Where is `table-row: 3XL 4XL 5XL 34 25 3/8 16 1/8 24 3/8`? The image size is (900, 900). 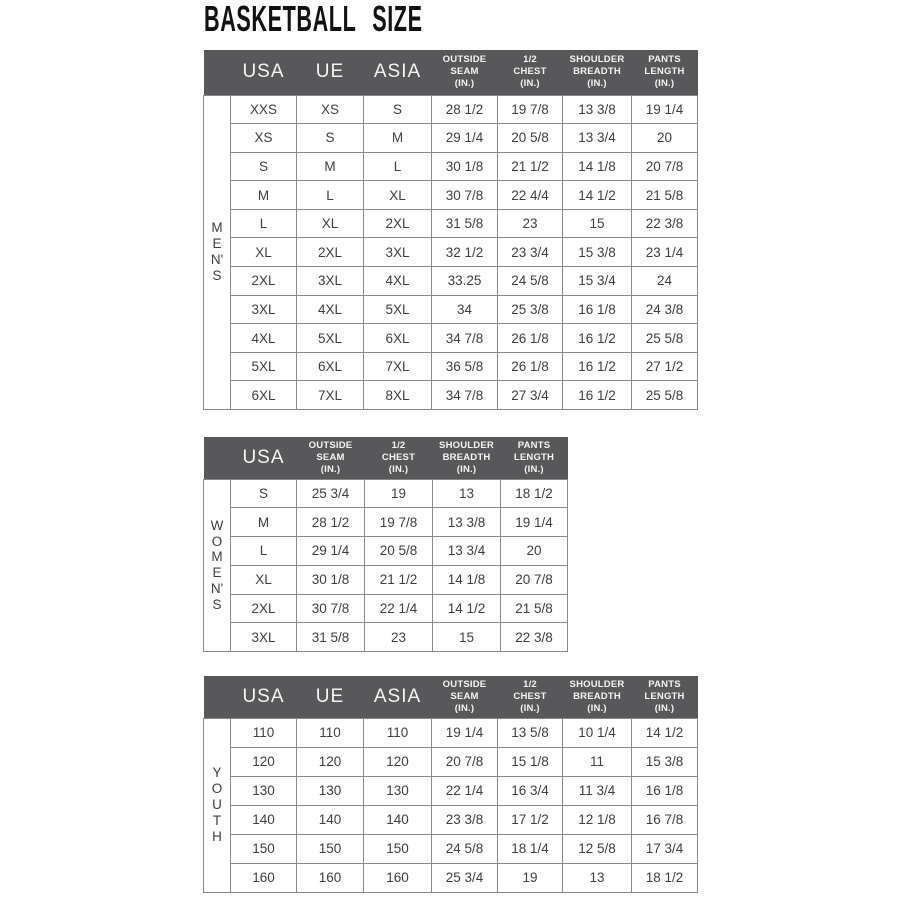
table-row: 3XL 4XL 5XL 34 25 3/8 16 1/8 24 3/8 is located at coordinates (451, 309).